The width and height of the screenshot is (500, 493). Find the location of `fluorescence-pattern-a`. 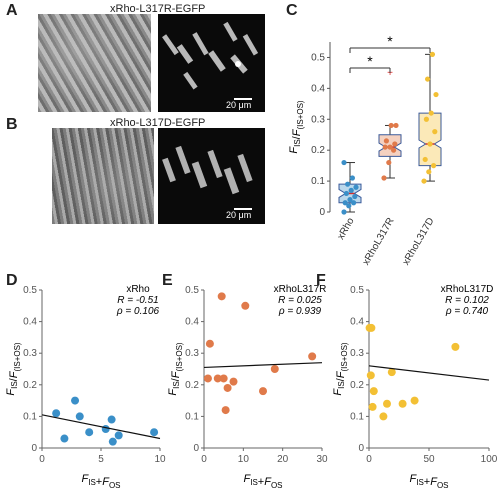

fluorescence-pattern-a is located at coordinates (210, 55).